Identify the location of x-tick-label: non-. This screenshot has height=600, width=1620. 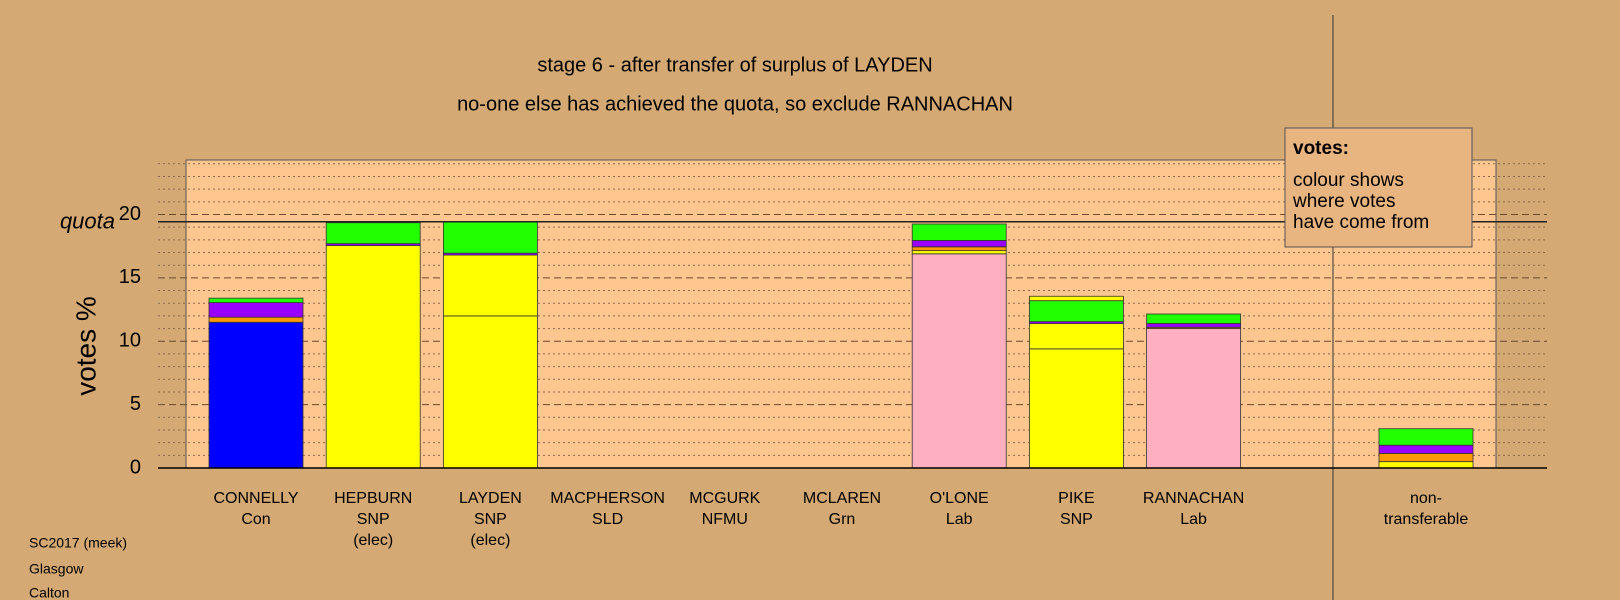
(1426, 498).